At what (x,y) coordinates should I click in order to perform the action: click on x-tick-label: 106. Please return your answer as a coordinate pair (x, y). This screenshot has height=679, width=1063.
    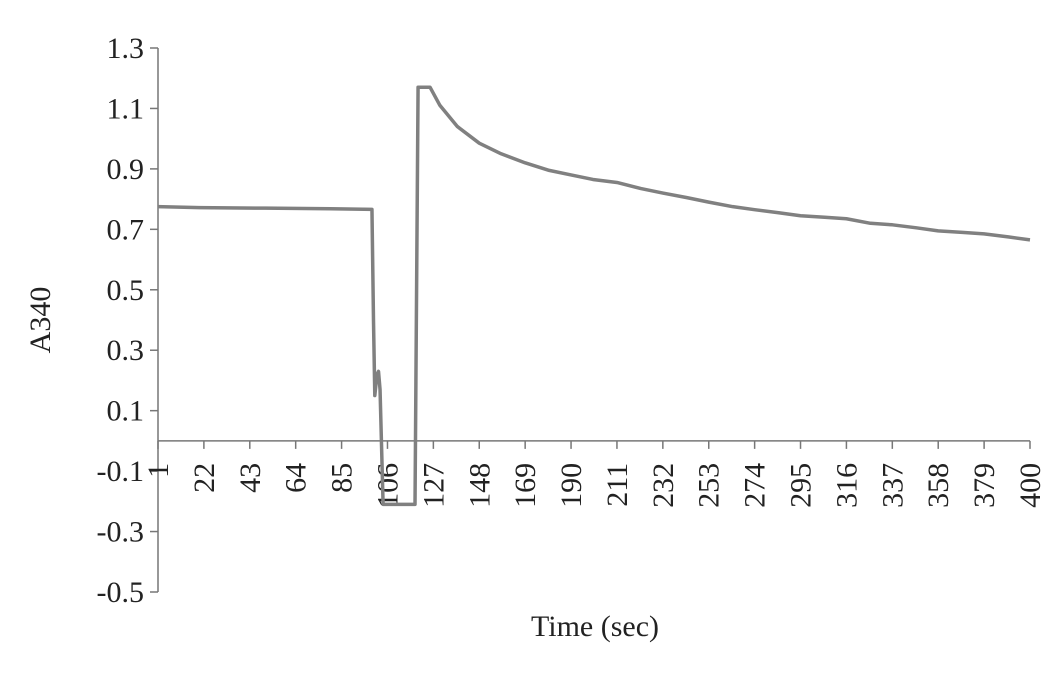
    Looking at the image, I should click on (387, 485).